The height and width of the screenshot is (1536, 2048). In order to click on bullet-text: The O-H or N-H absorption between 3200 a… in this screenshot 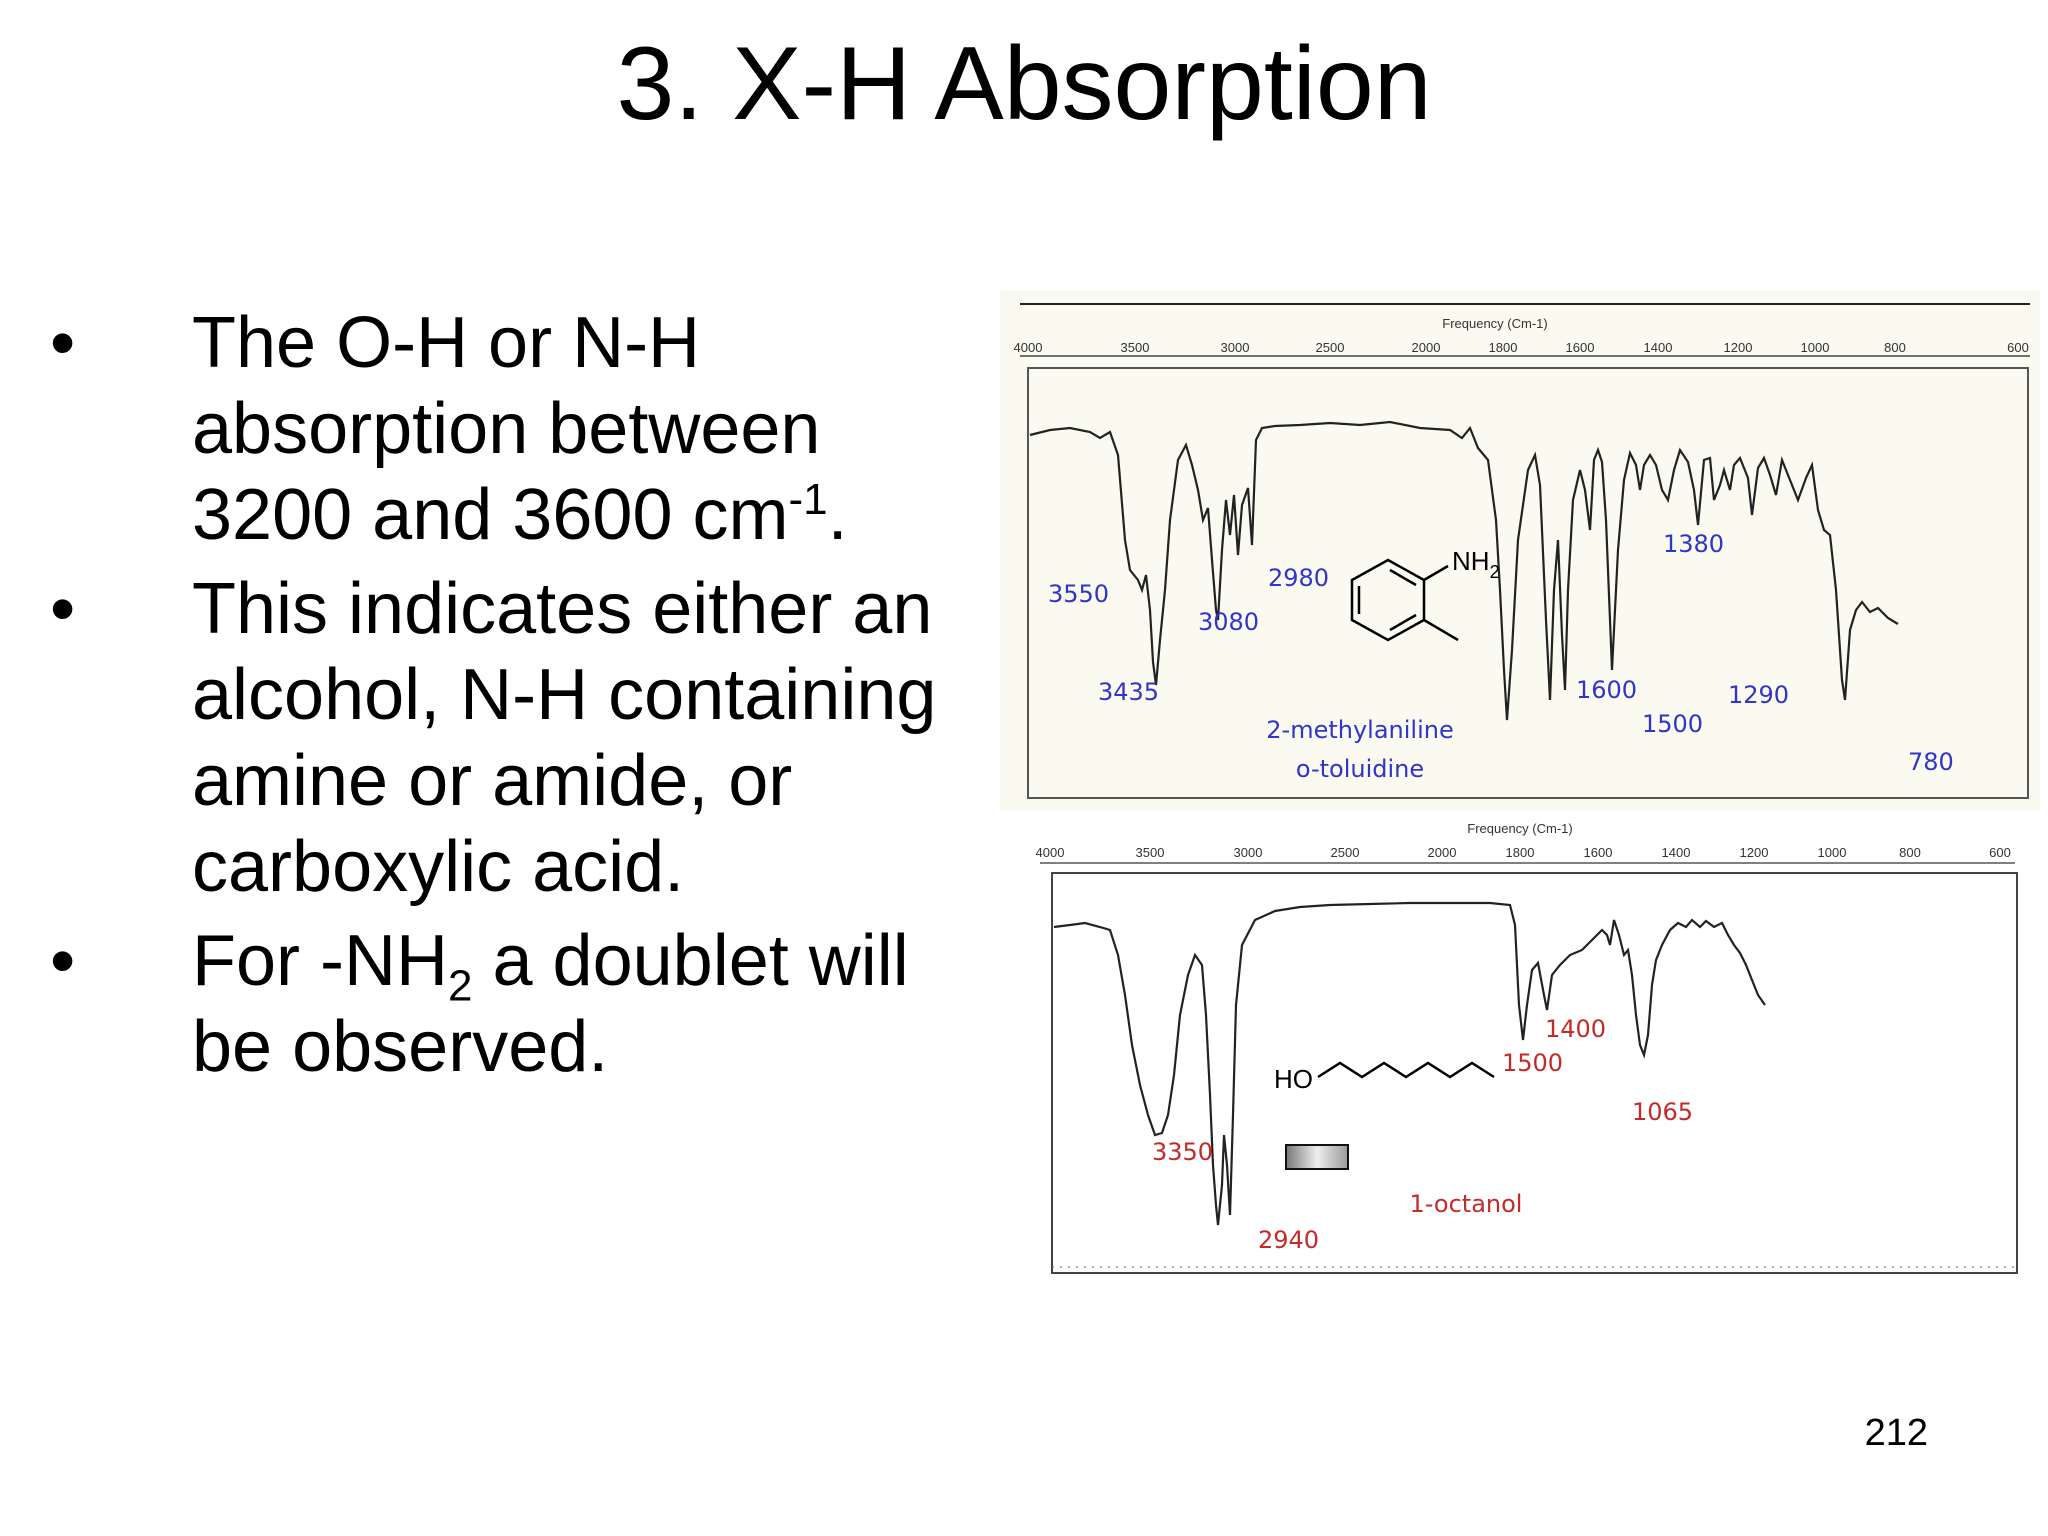, I will do `click(506, 429)`.